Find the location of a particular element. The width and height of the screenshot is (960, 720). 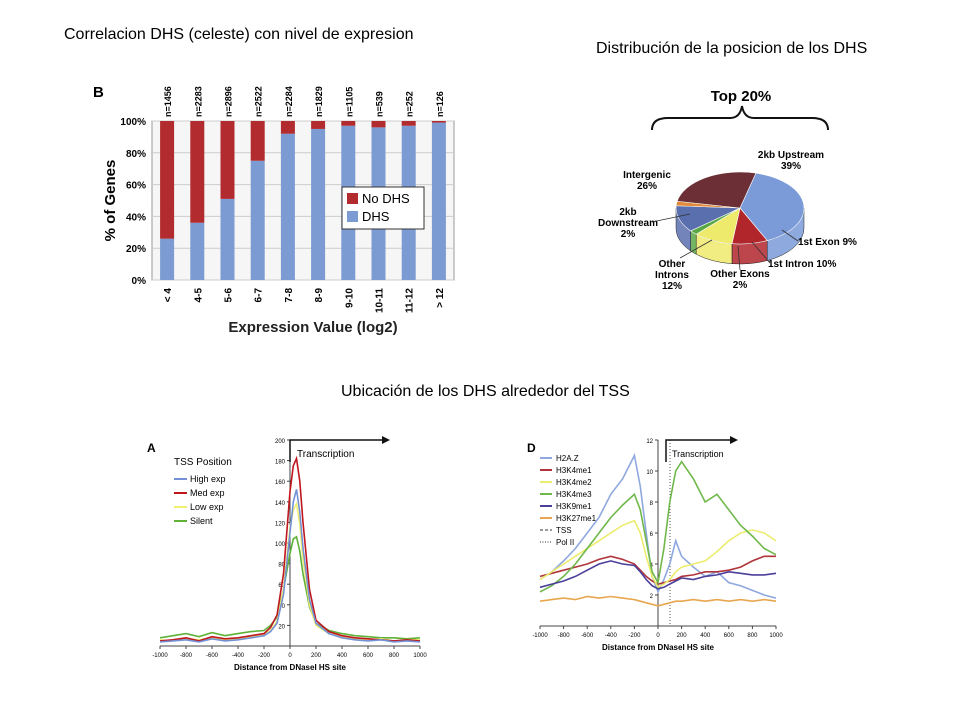

legend-label: H3K4me3 is located at coordinates (574, 494).